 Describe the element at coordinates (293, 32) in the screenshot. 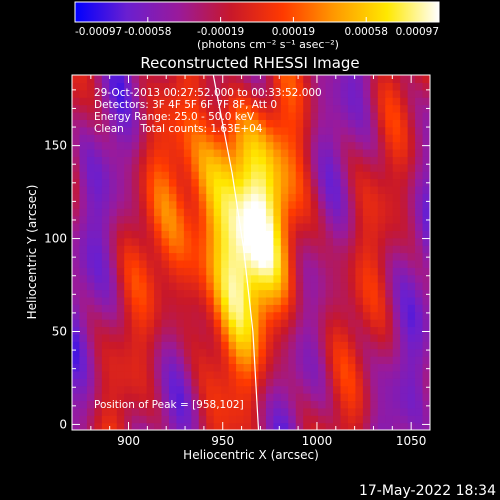

I see `colorbar-tick-label: 0.00019` at that location.